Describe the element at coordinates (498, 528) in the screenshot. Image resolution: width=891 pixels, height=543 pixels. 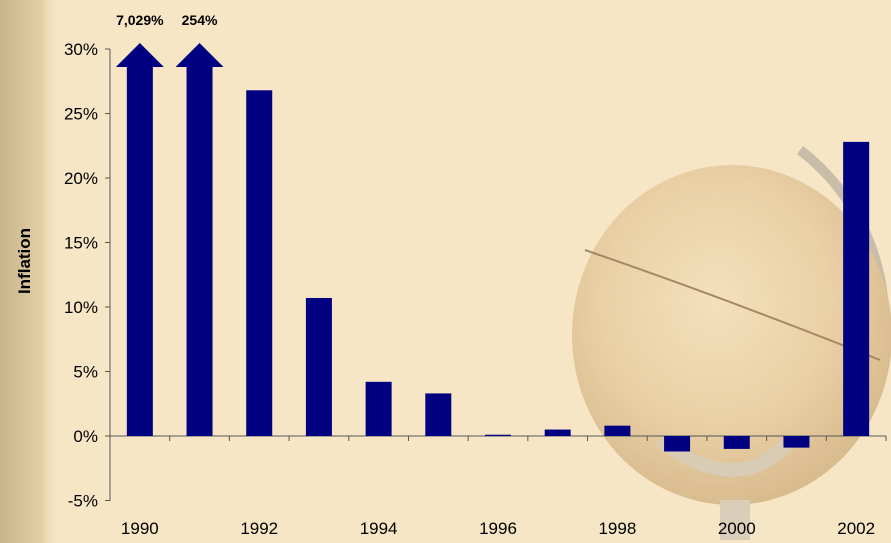
I see `x-tick-label: 1996` at that location.